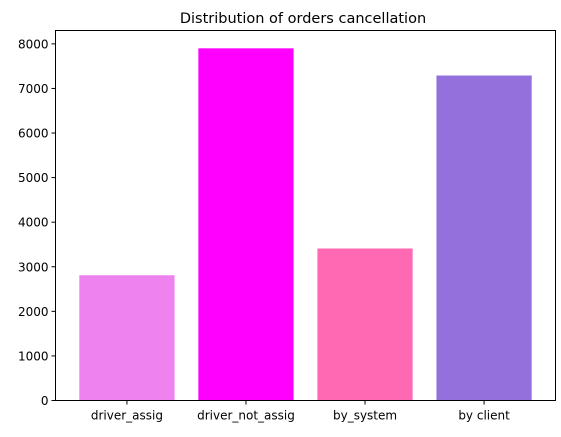 Image resolution: width=561 pixels, height=437 pixels. Describe the element at coordinates (365, 324) in the screenshot. I see `bar-by-system` at that location.